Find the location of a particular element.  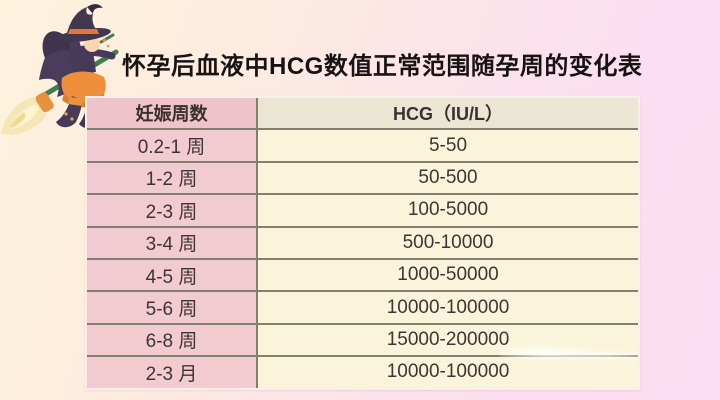

week-cell: 0.2-1 周 is located at coordinates (172, 145).